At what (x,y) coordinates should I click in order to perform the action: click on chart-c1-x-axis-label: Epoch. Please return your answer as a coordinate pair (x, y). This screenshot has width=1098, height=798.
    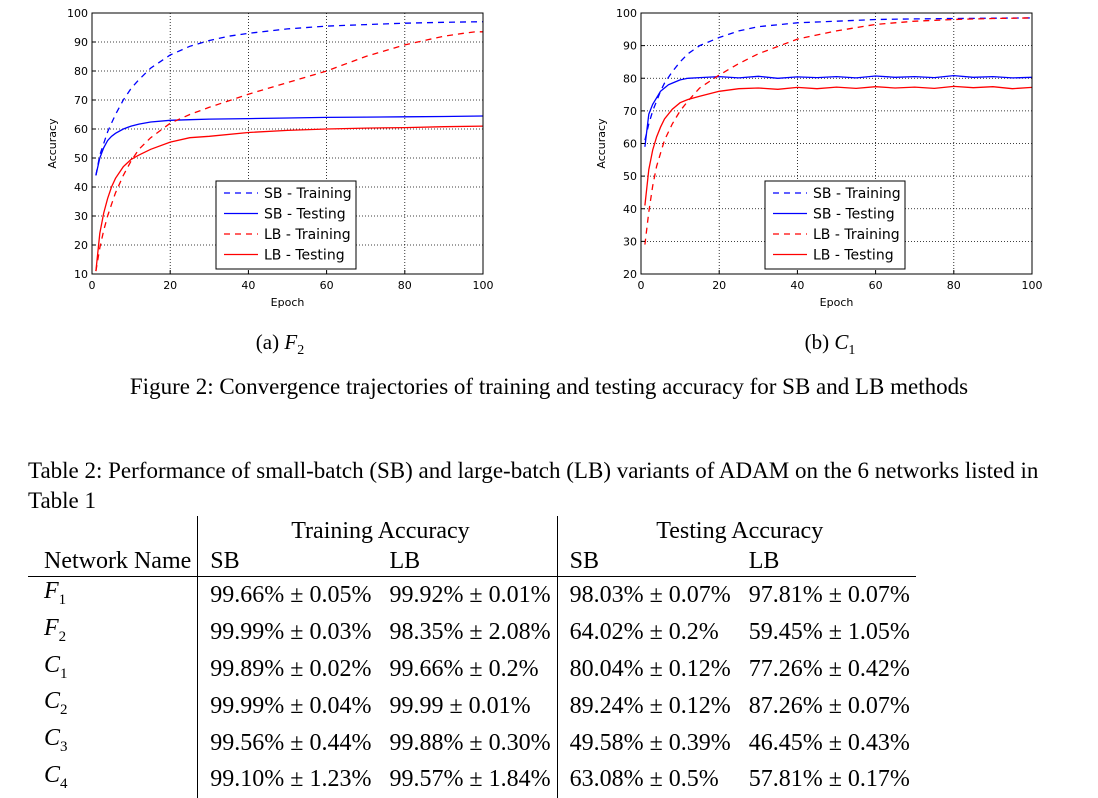
    Looking at the image, I should click on (837, 302).